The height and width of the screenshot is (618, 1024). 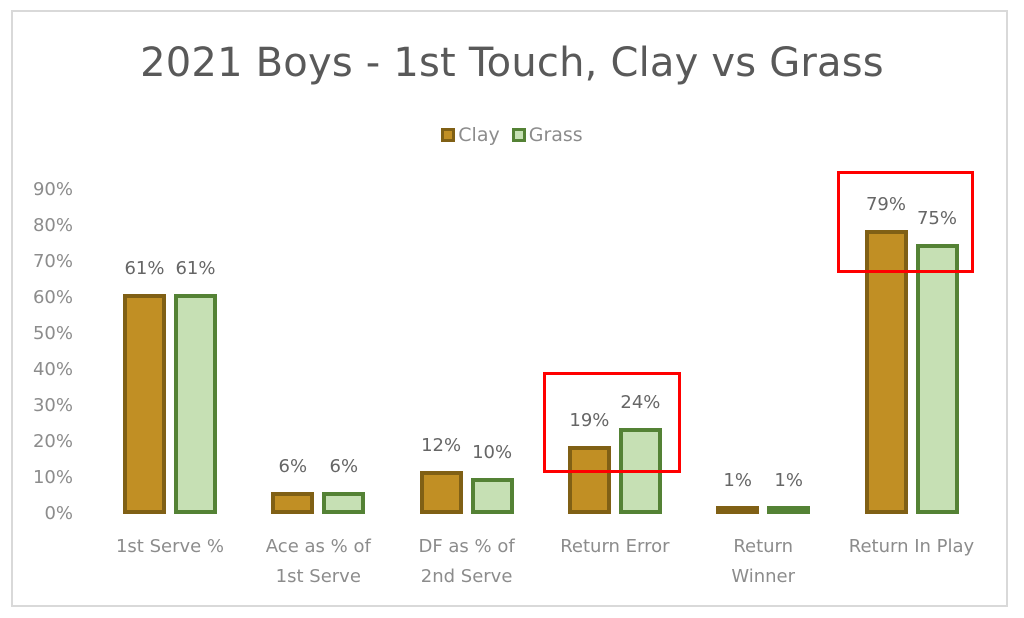 I want to click on y-tick-label: 0%, so click(x=58, y=513).